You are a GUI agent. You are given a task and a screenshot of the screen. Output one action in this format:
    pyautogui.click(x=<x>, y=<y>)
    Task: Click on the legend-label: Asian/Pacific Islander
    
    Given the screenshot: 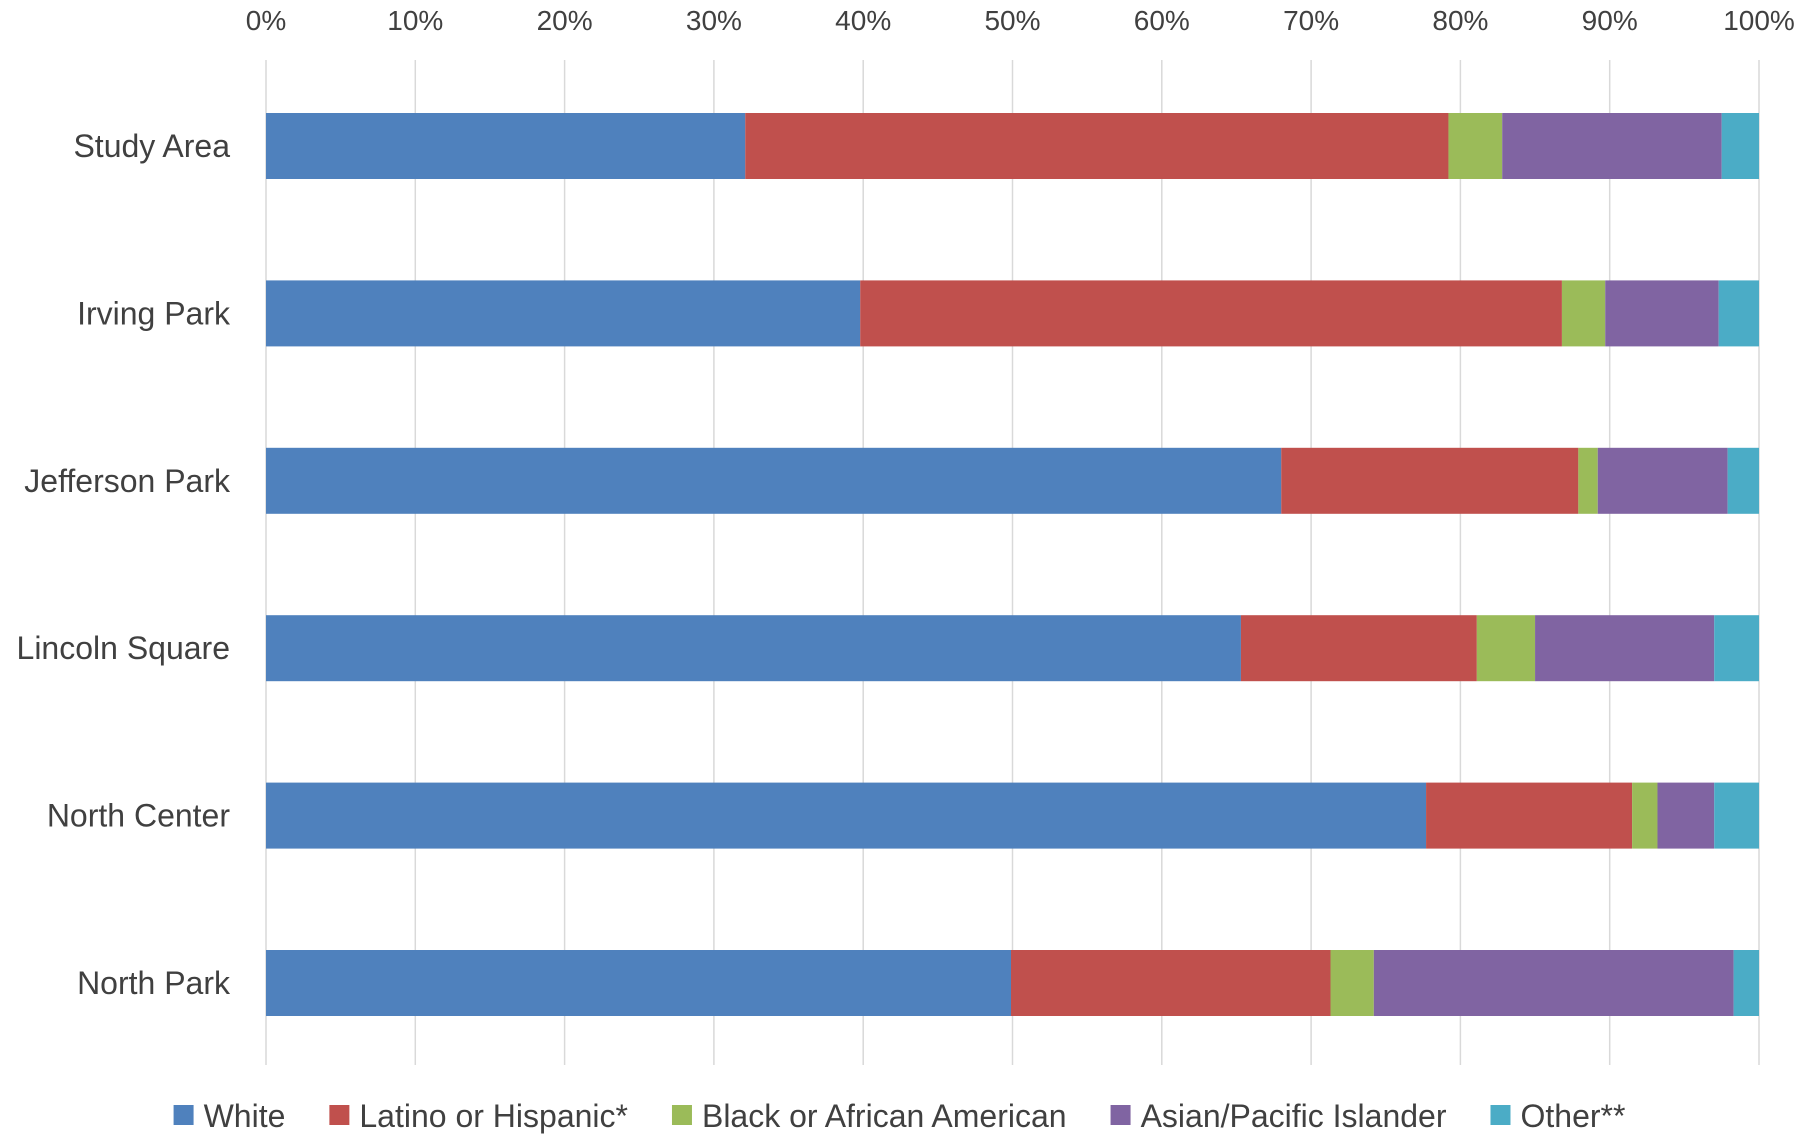 What is the action you would take?
    pyautogui.click(x=1294, y=1116)
    